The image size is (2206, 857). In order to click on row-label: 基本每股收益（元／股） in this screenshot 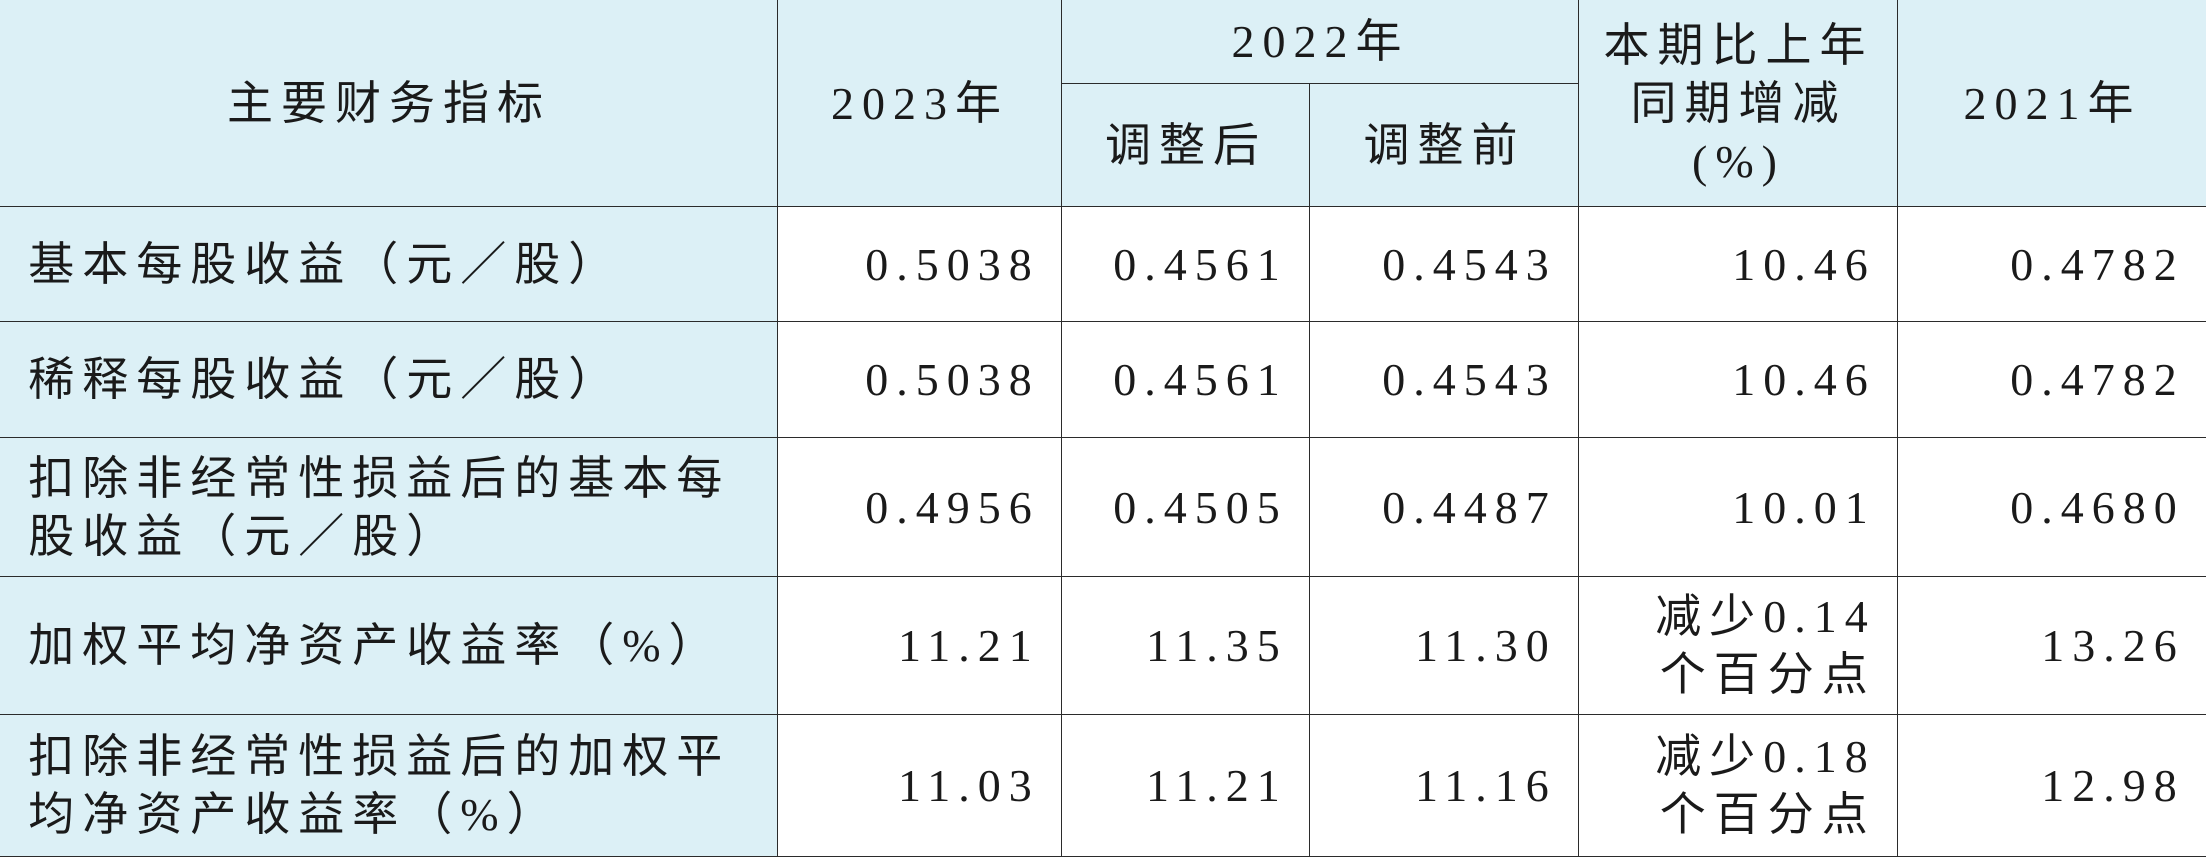, I will do `click(389, 264)`.